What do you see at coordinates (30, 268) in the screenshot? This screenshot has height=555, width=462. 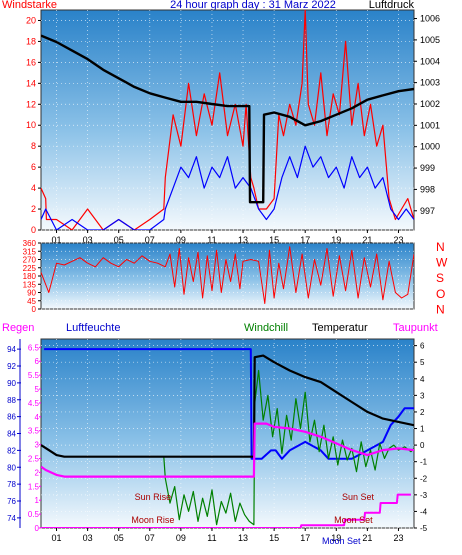 I see `direction-tick-label: 225` at bounding box center [30, 268].